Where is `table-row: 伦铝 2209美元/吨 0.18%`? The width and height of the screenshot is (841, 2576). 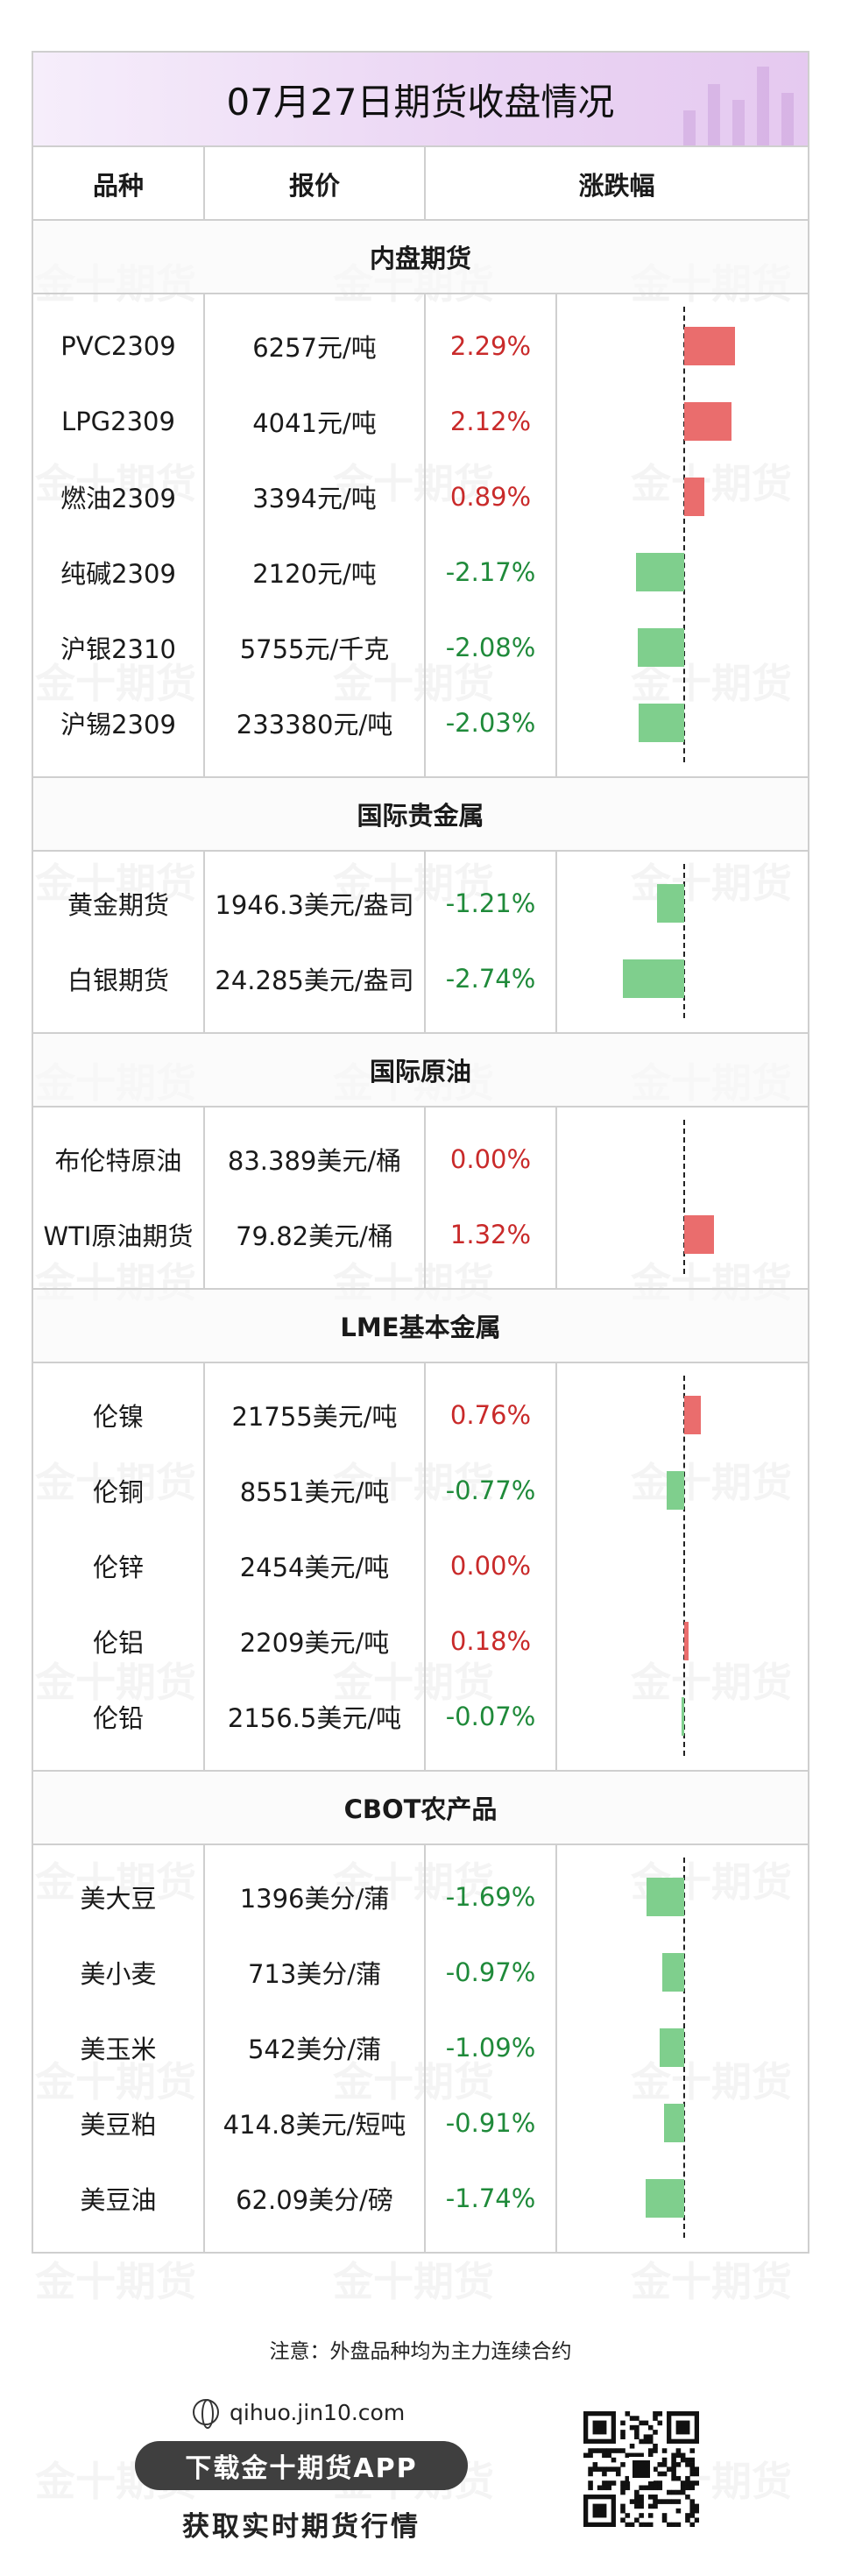
table-row: 伦铝 2209美元/吨 0.18% is located at coordinates (420, 1641).